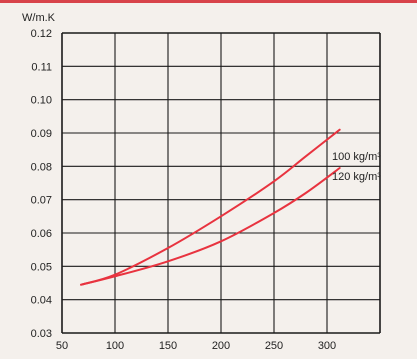  What do you see at coordinates (41, 267) in the screenshot?
I see `y-tick-label: 0.05` at bounding box center [41, 267].